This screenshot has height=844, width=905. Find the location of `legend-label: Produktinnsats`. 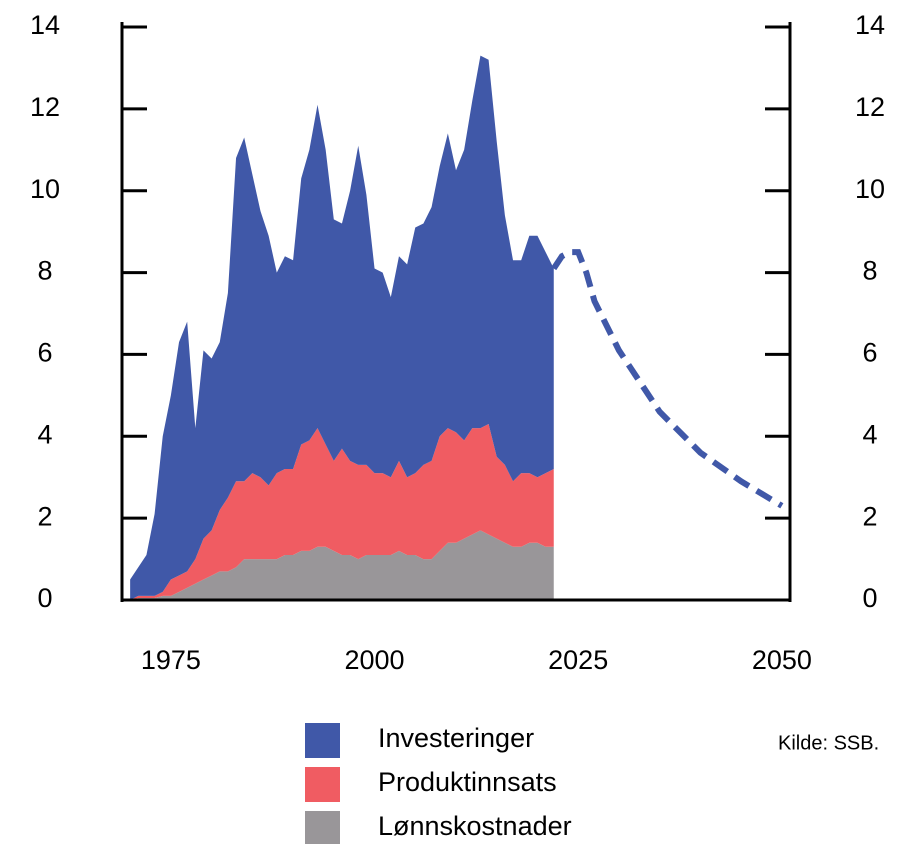

legend-label: Produktinnsats is located at coordinates (467, 782).